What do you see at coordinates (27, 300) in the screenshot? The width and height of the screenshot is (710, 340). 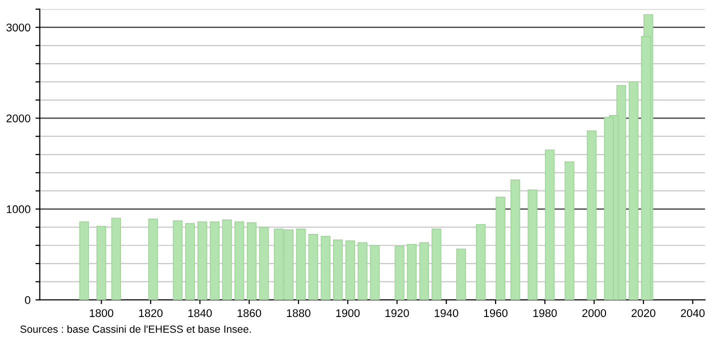 I see `y-tick-label: 0` at bounding box center [27, 300].